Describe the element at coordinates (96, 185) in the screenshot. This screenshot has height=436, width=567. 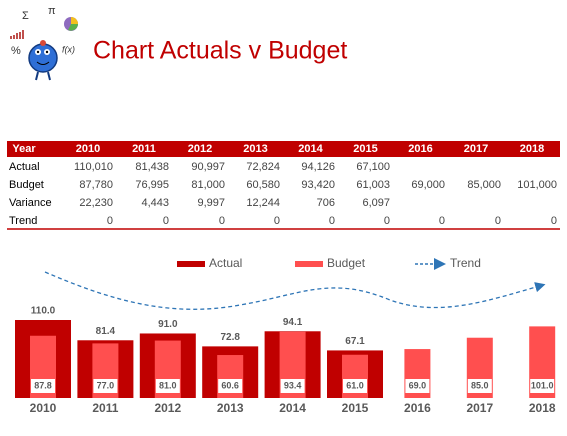
I see `table-cell: 87,780` at that location.